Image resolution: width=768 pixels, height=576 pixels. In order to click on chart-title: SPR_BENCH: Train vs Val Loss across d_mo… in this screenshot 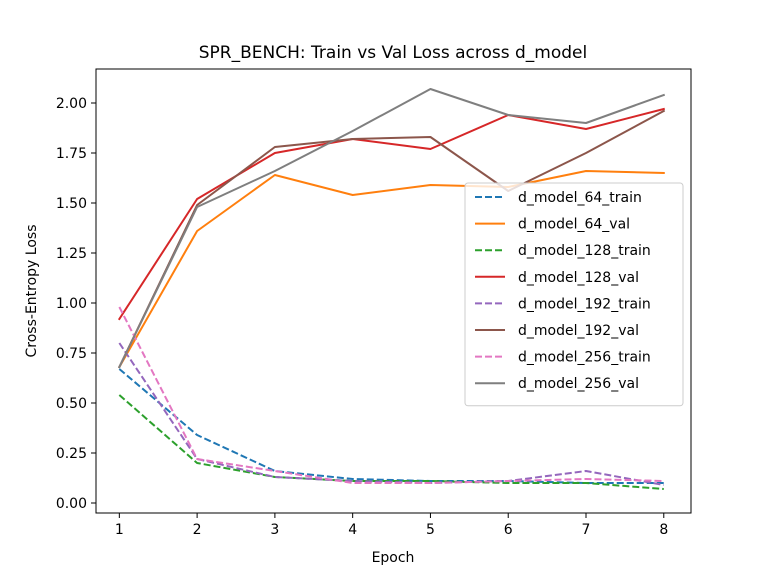, I will do `click(393, 53)`.